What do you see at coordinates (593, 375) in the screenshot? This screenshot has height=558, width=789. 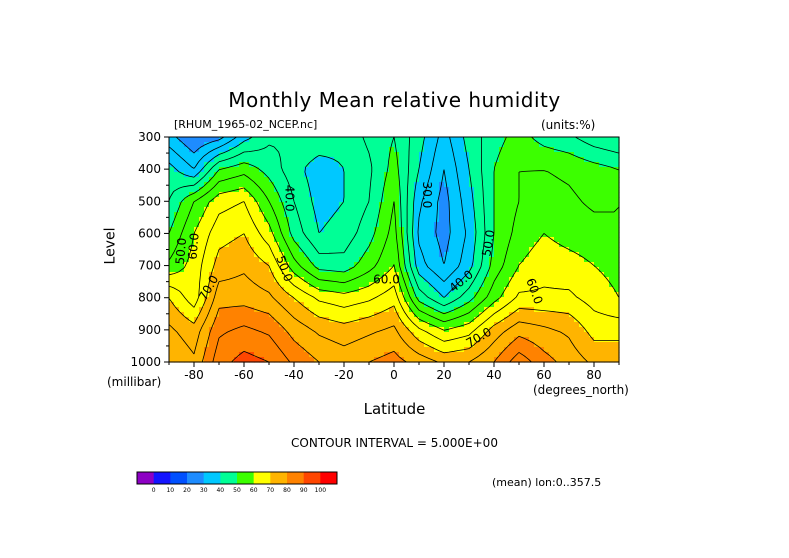 I see `x-tick-label: 80` at bounding box center [593, 375].